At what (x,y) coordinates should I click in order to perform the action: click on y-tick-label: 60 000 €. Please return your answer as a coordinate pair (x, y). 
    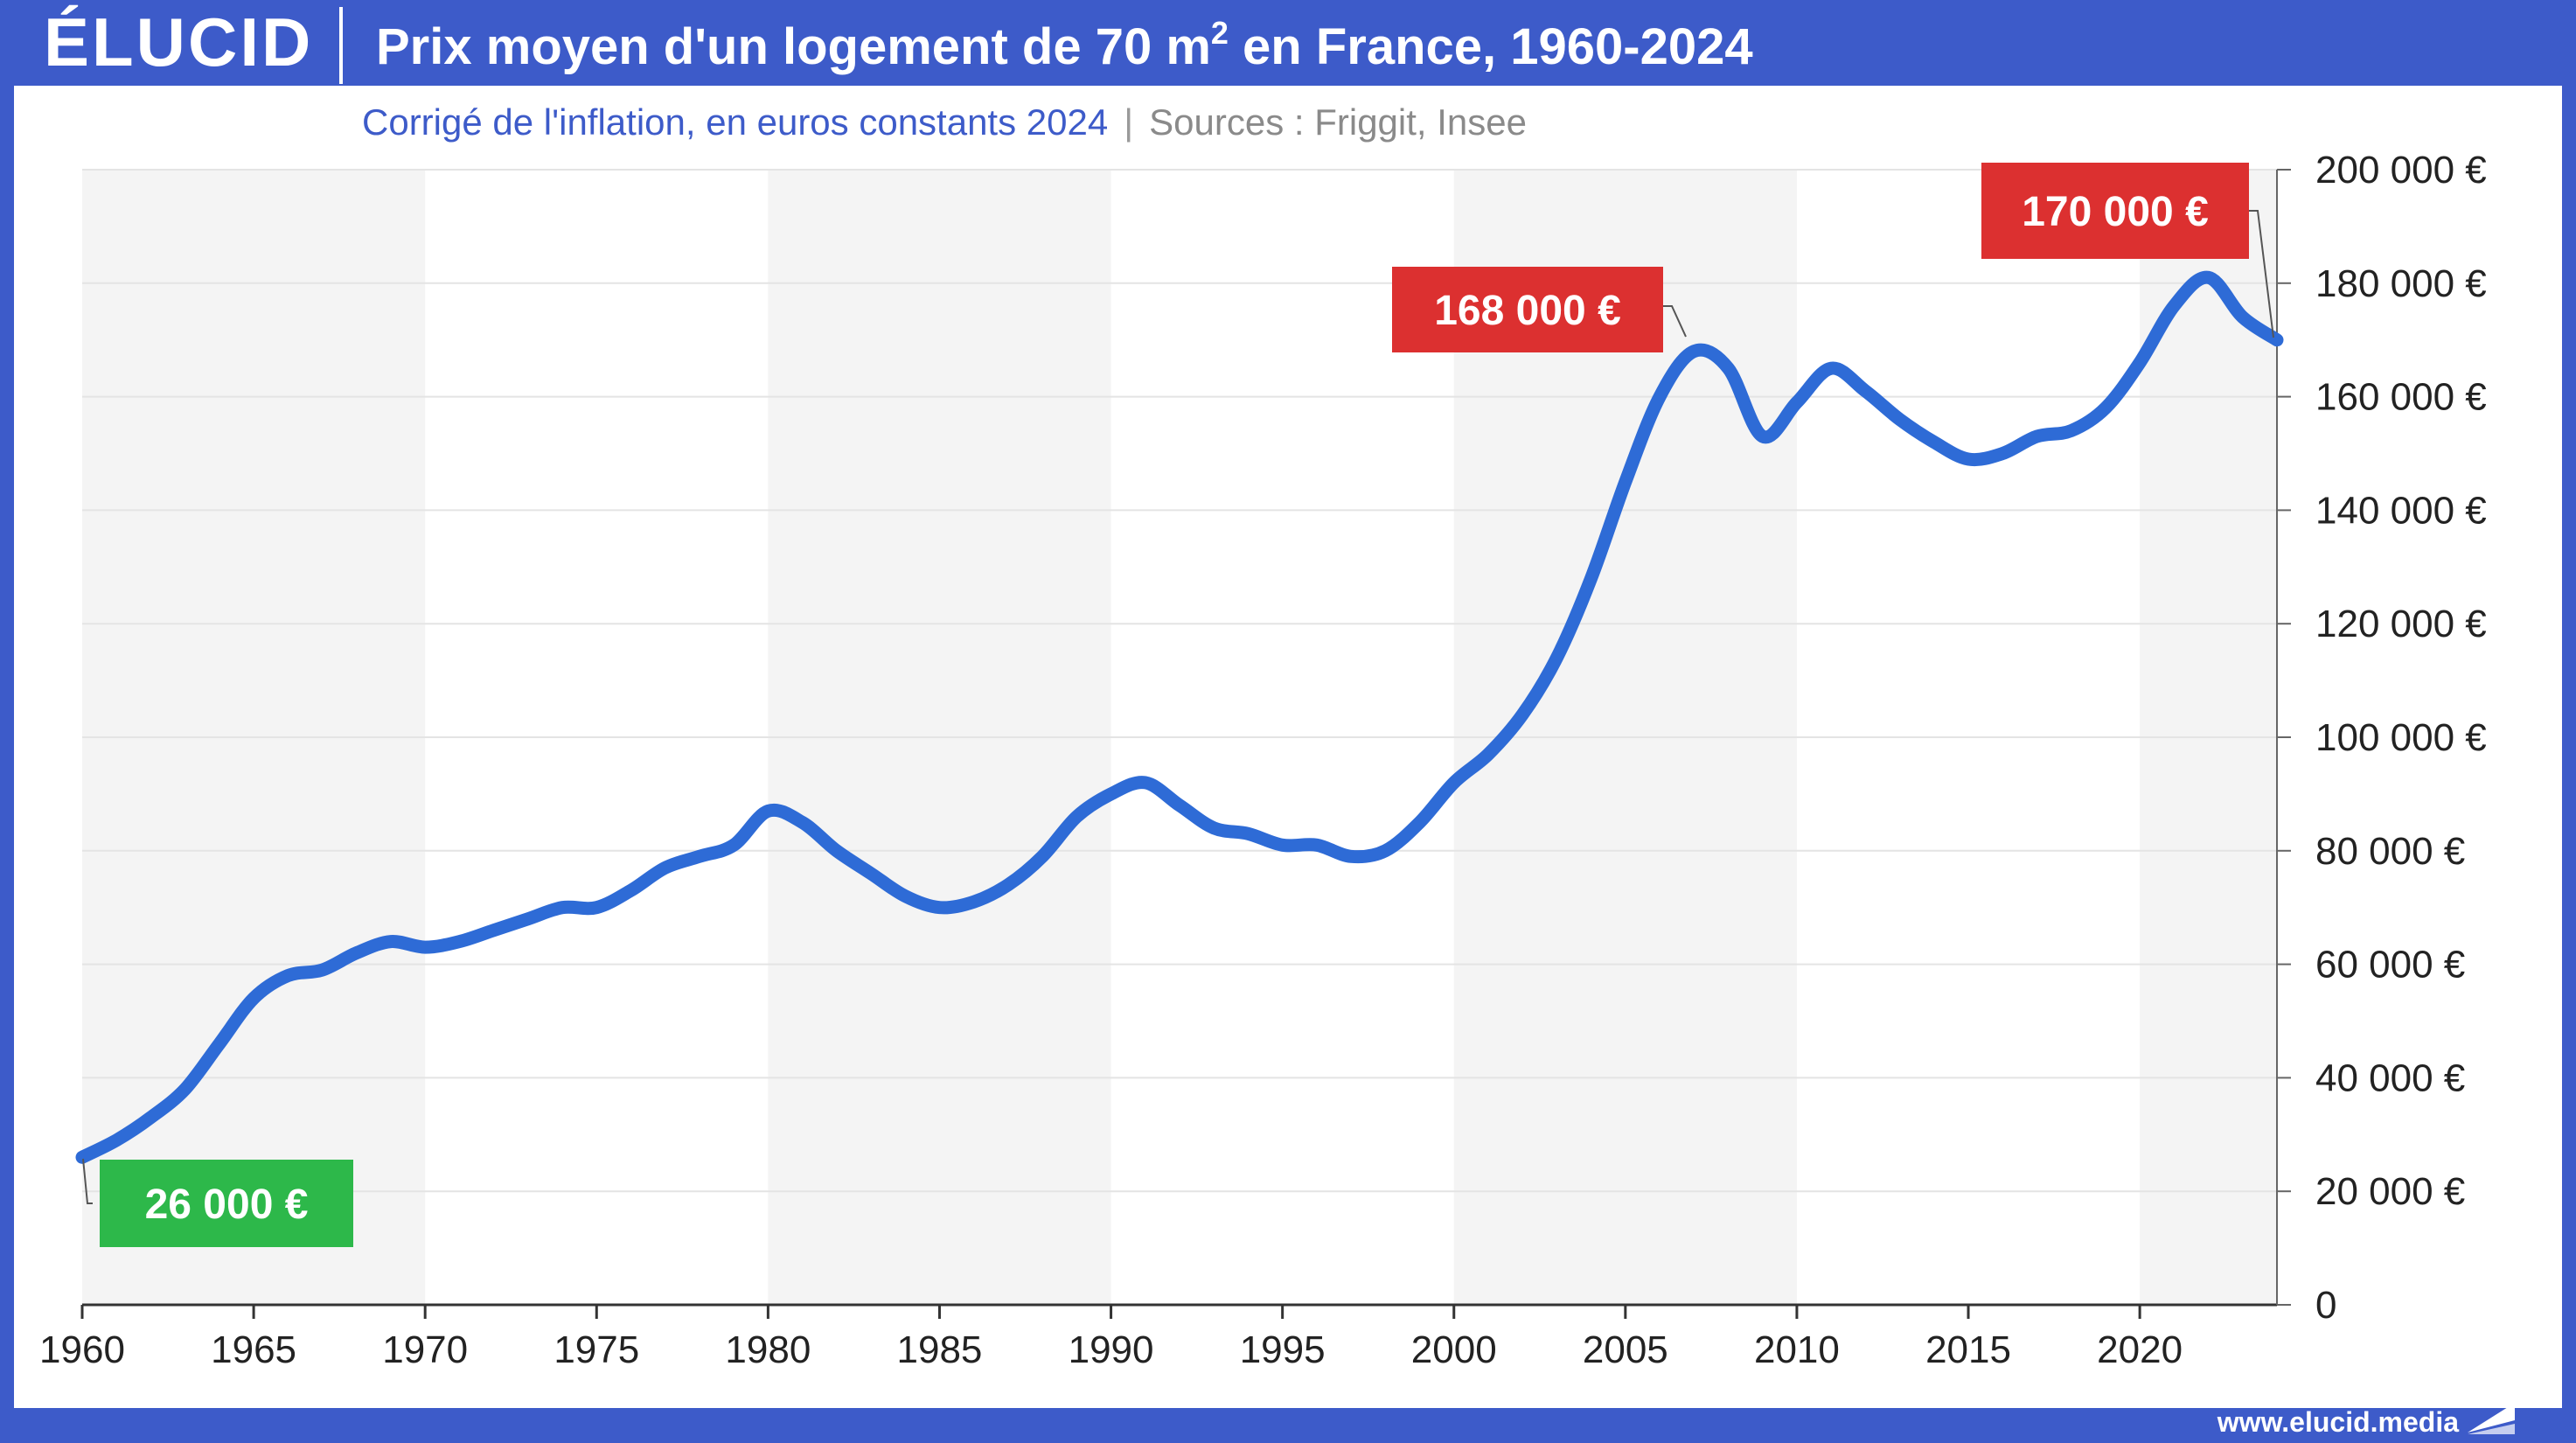
    Looking at the image, I should click on (2390, 965).